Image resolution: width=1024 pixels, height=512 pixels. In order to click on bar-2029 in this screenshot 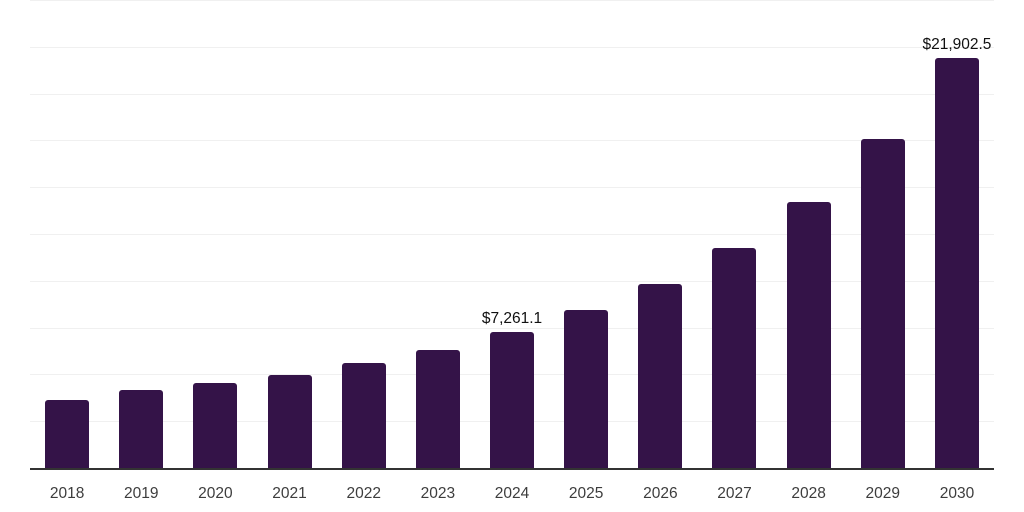, I will do `click(882, 303)`.